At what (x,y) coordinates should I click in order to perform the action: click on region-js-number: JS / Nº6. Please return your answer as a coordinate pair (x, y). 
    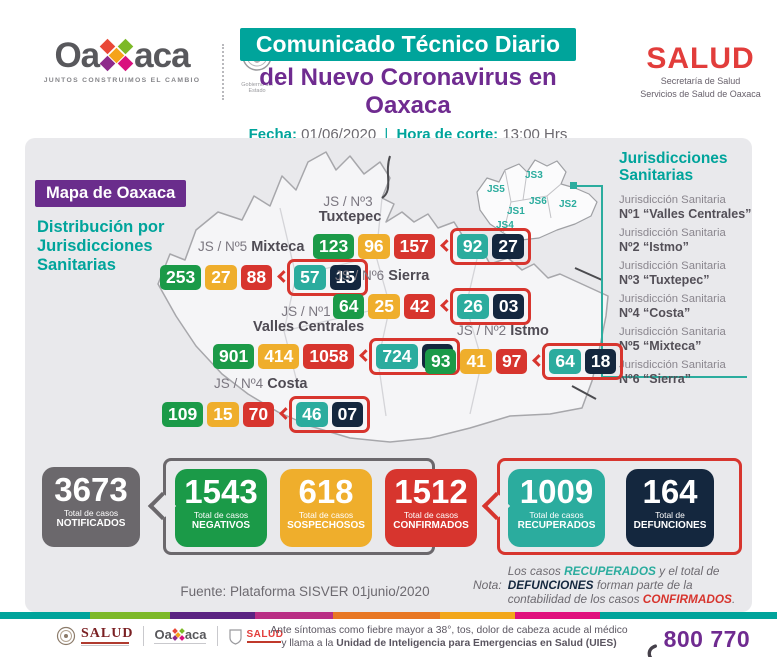
    Looking at the image, I should click on (360, 275).